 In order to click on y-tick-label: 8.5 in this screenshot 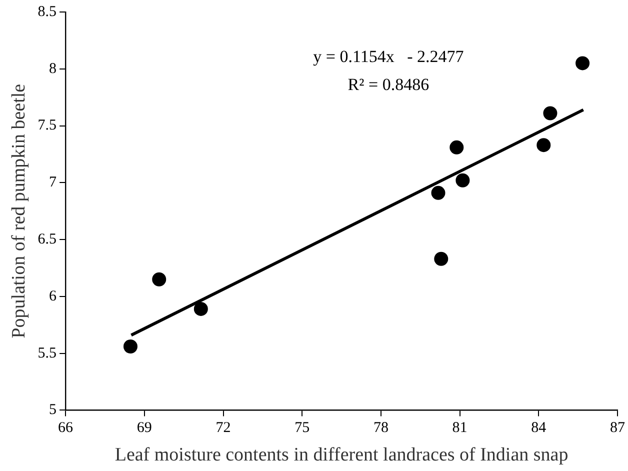, I will do `click(47, 12)`.